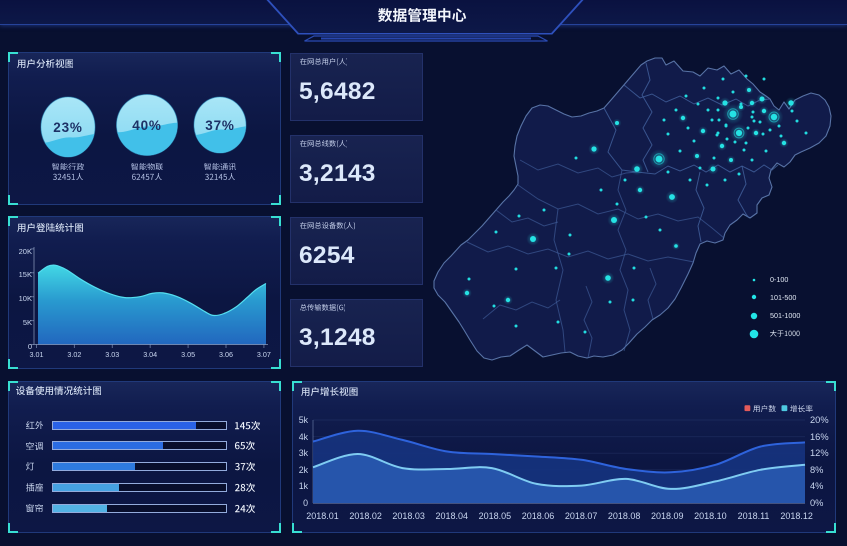 The height and width of the screenshot is (546, 847). I want to click on svg-text: 40%, so click(146, 125).